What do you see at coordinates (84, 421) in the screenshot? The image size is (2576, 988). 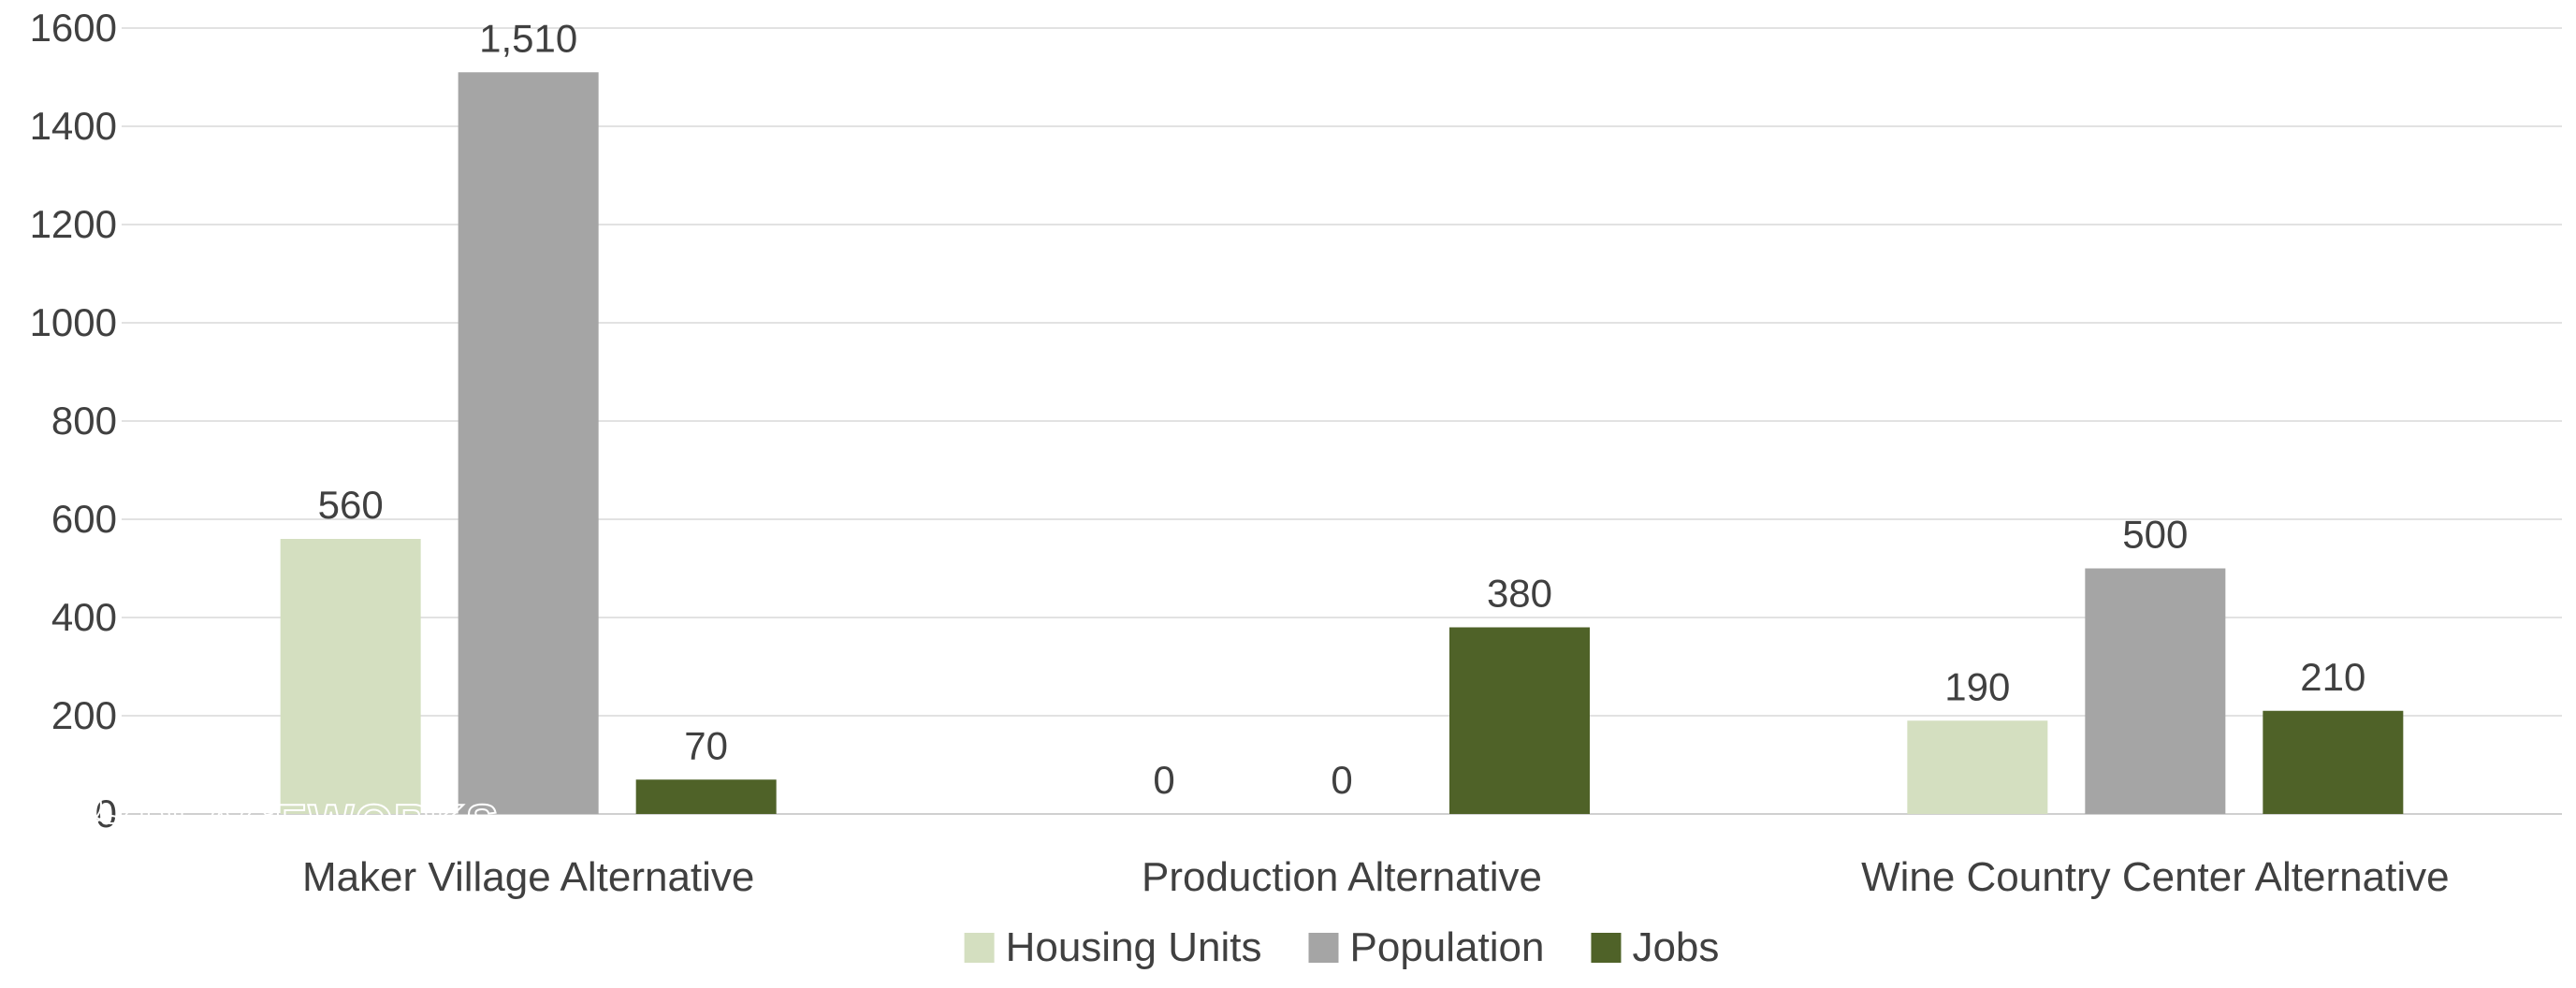 I see `y-tick-label: 800` at bounding box center [84, 421].